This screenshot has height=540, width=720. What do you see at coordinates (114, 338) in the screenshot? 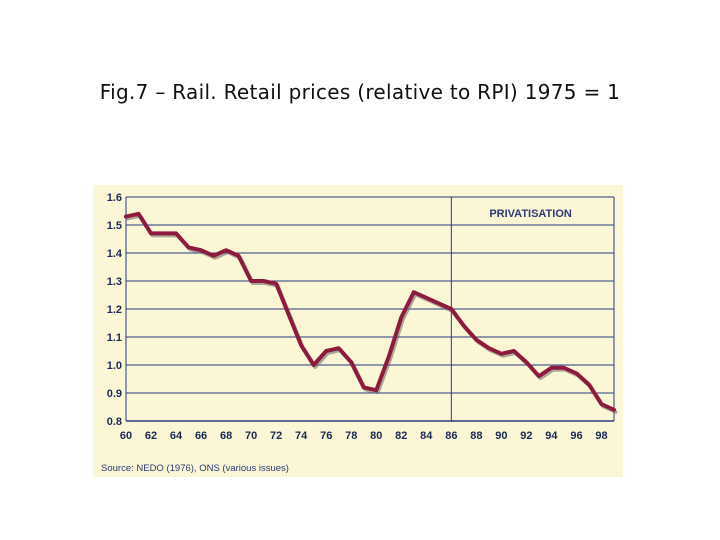
I see `y-tick-label: 1.1` at bounding box center [114, 338].